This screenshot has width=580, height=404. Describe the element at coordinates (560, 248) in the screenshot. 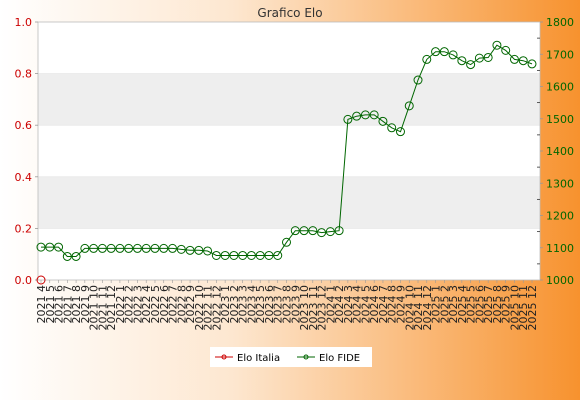

I see `y2-tick-label: 1100` at that location.